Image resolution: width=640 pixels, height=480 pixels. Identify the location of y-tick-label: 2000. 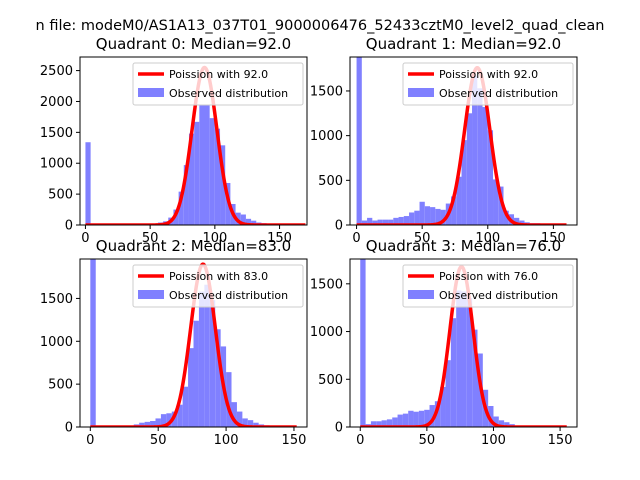
(56, 102).